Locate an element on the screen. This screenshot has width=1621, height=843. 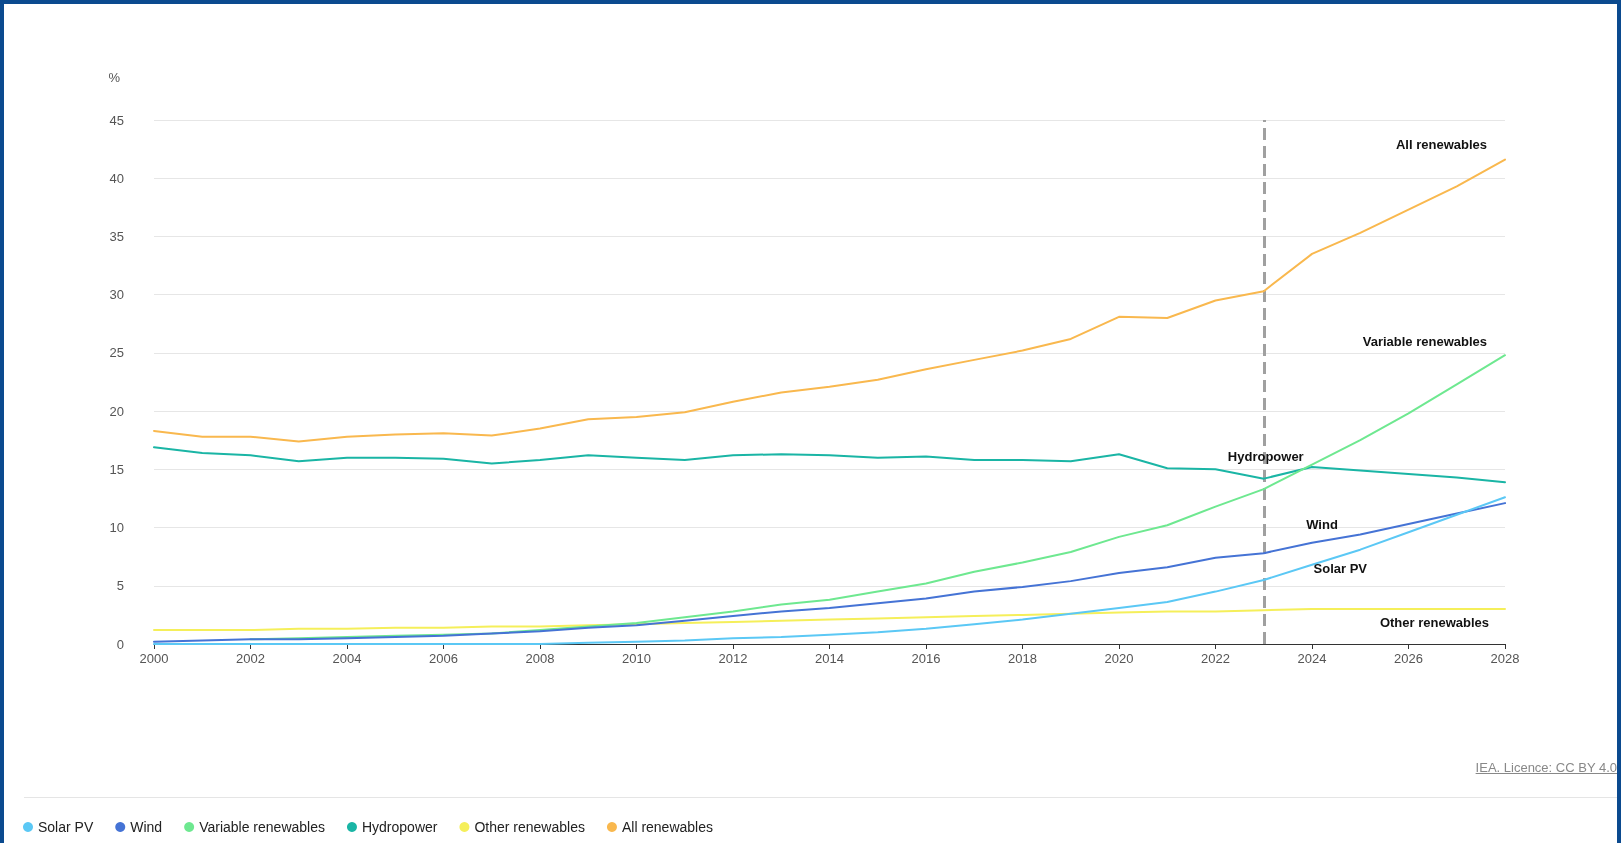
y-tick-label: 45 is located at coordinates (116, 120).